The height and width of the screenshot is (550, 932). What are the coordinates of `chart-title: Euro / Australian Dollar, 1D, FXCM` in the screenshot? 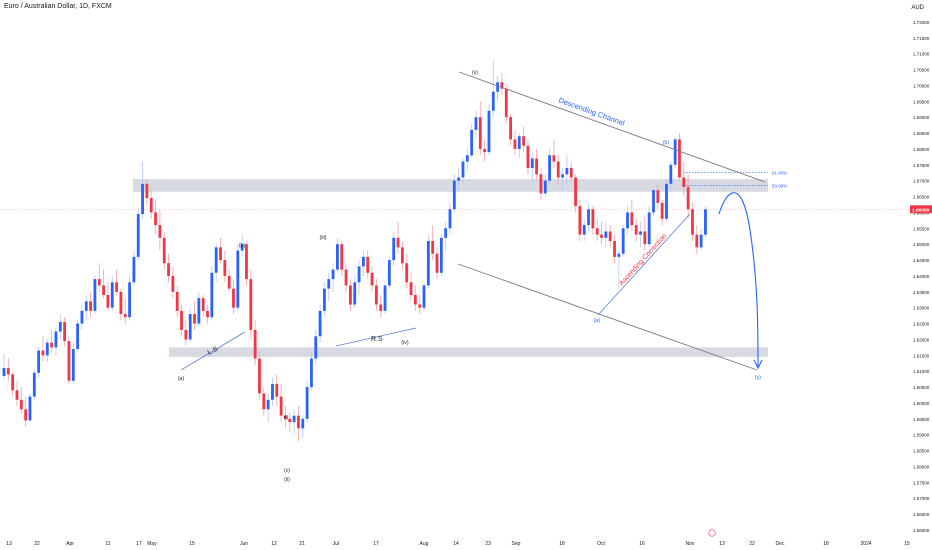 It's located at (58, 6).